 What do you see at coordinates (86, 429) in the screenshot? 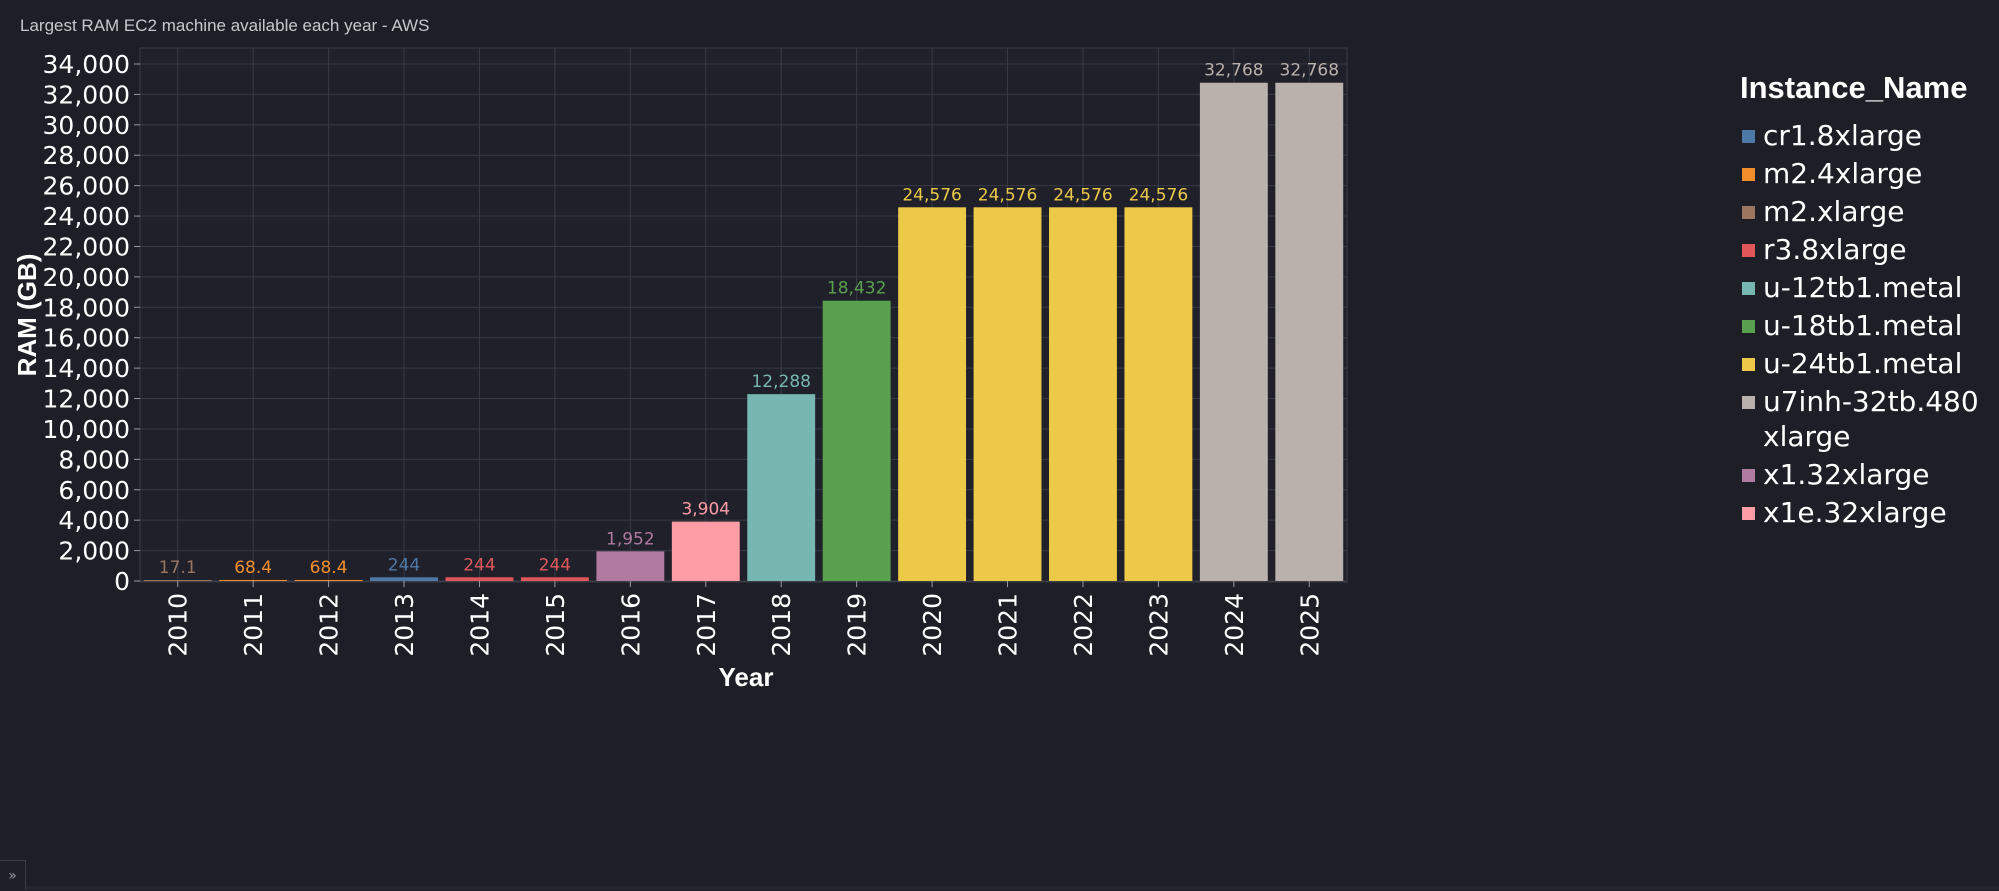
I see `y-tick-label: 10,000` at bounding box center [86, 429].